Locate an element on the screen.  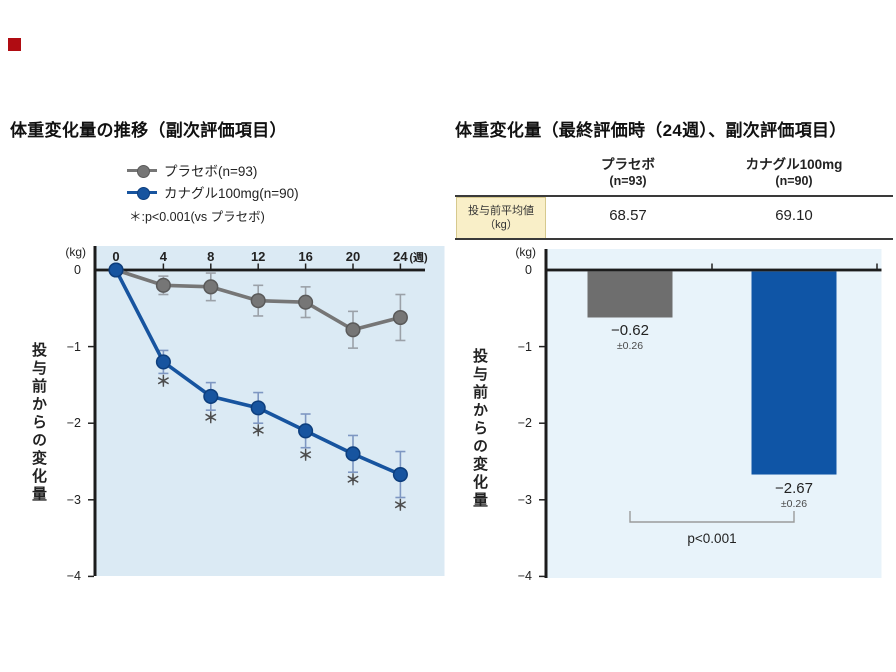
table-top-rule is located at coordinates (674, 196).